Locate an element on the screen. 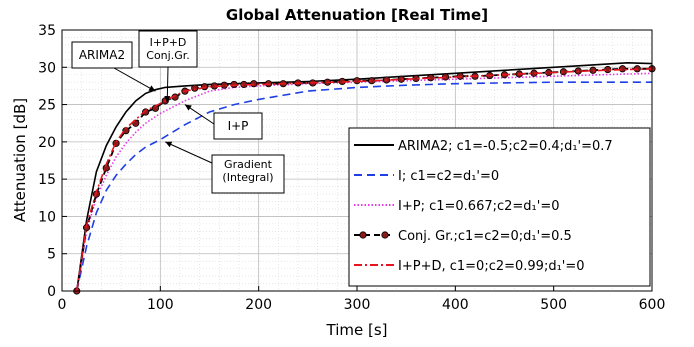 This screenshot has width=694, height=347. x-tick-label: 200 is located at coordinates (258, 305).